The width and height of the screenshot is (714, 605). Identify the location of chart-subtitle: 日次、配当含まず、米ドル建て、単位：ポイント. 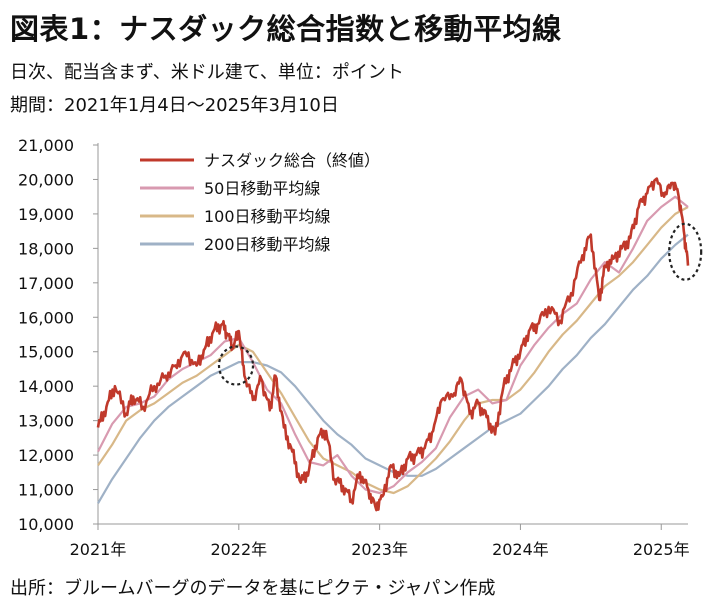
(207, 72).